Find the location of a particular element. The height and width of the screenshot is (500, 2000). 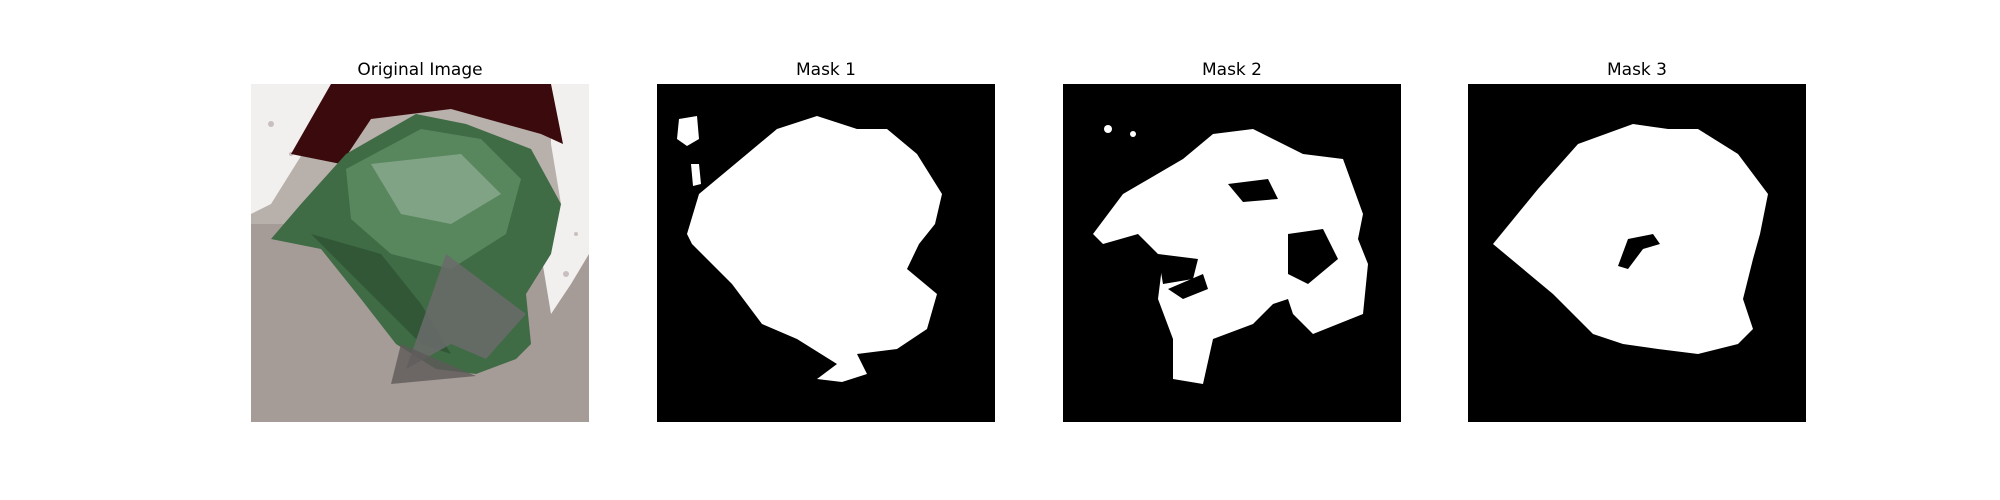

panel-title: Mask 2 is located at coordinates (1231, 70).